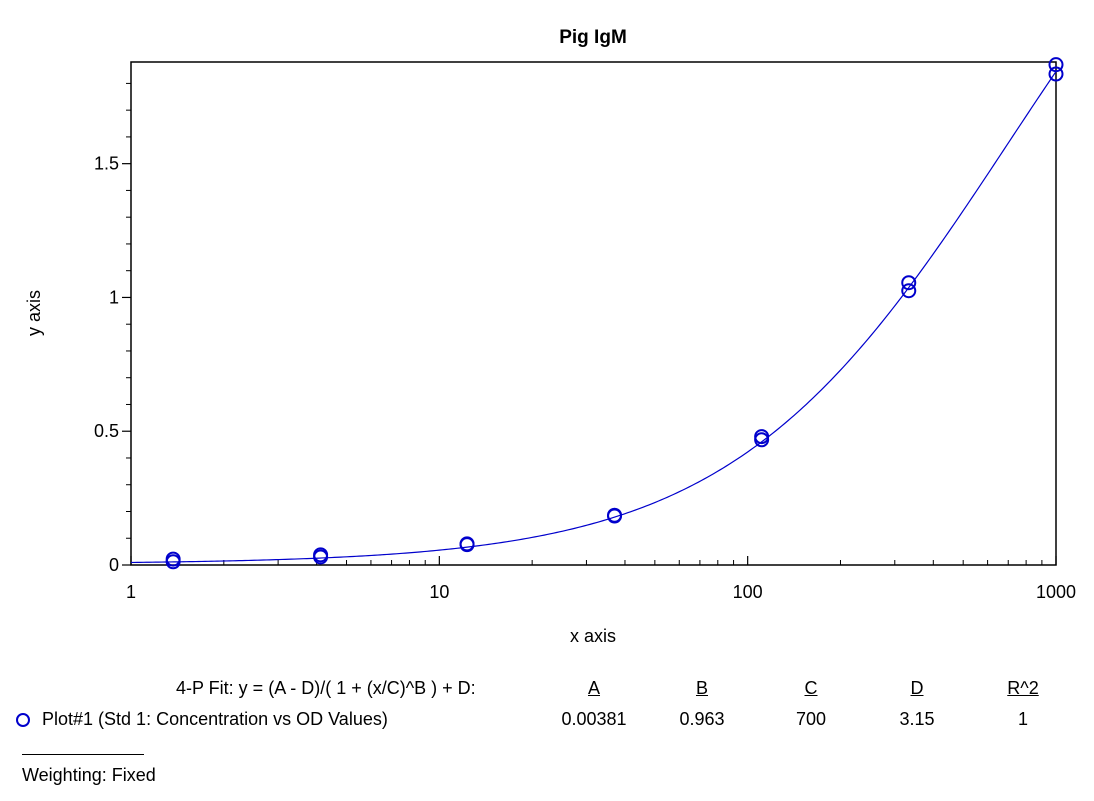 The height and width of the screenshot is (801, 1094). I want to click on y-tick-label: 0.5, so click(106, 431).